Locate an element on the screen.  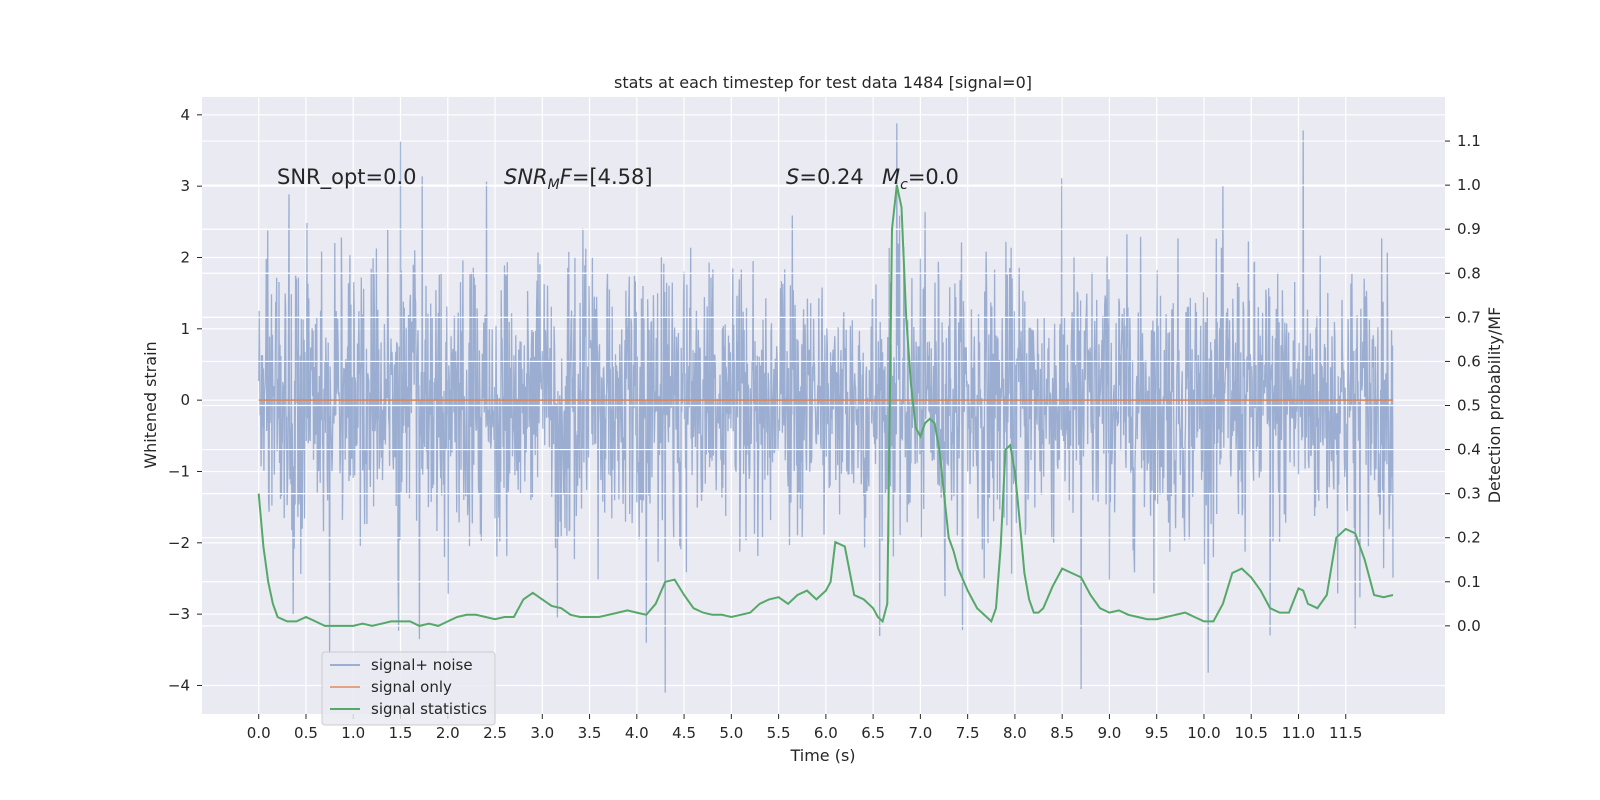
legend-label-signal-noise: signal+ noise is located at coordinates (422, 665).